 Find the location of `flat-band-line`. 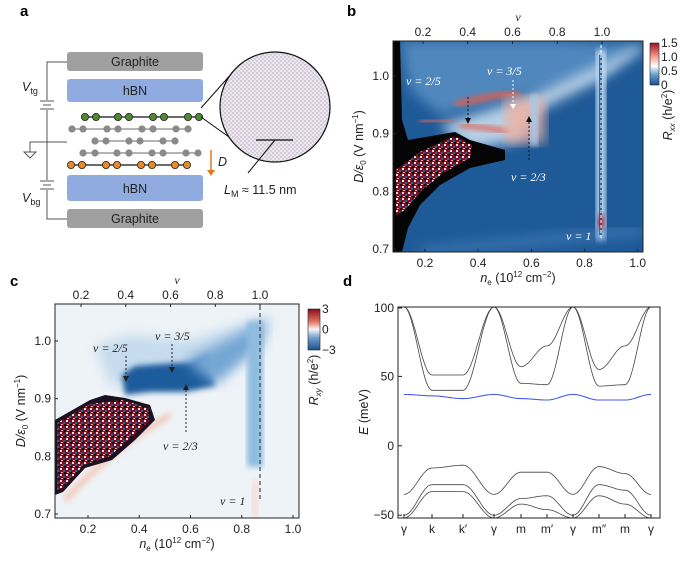

flat-band-line is located at coordinates (527, 397).